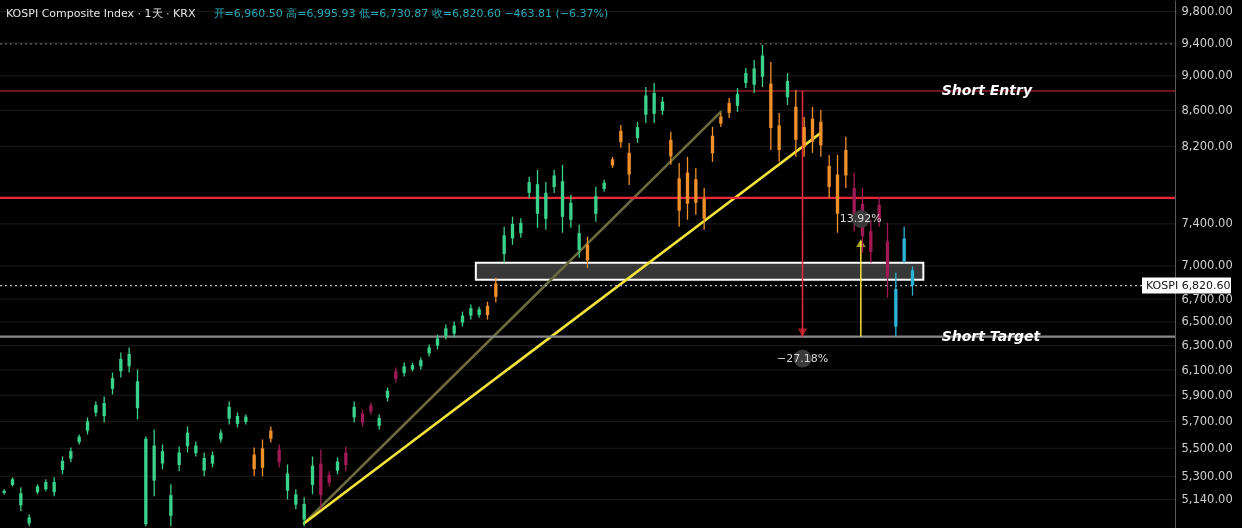 The height and width of the screenshot is (528, 1242). What do you see at coordinates (1207, 265) in the screenshot?
I see `y-tick-label: 7,000.00` at bounding box center [1207, 265].